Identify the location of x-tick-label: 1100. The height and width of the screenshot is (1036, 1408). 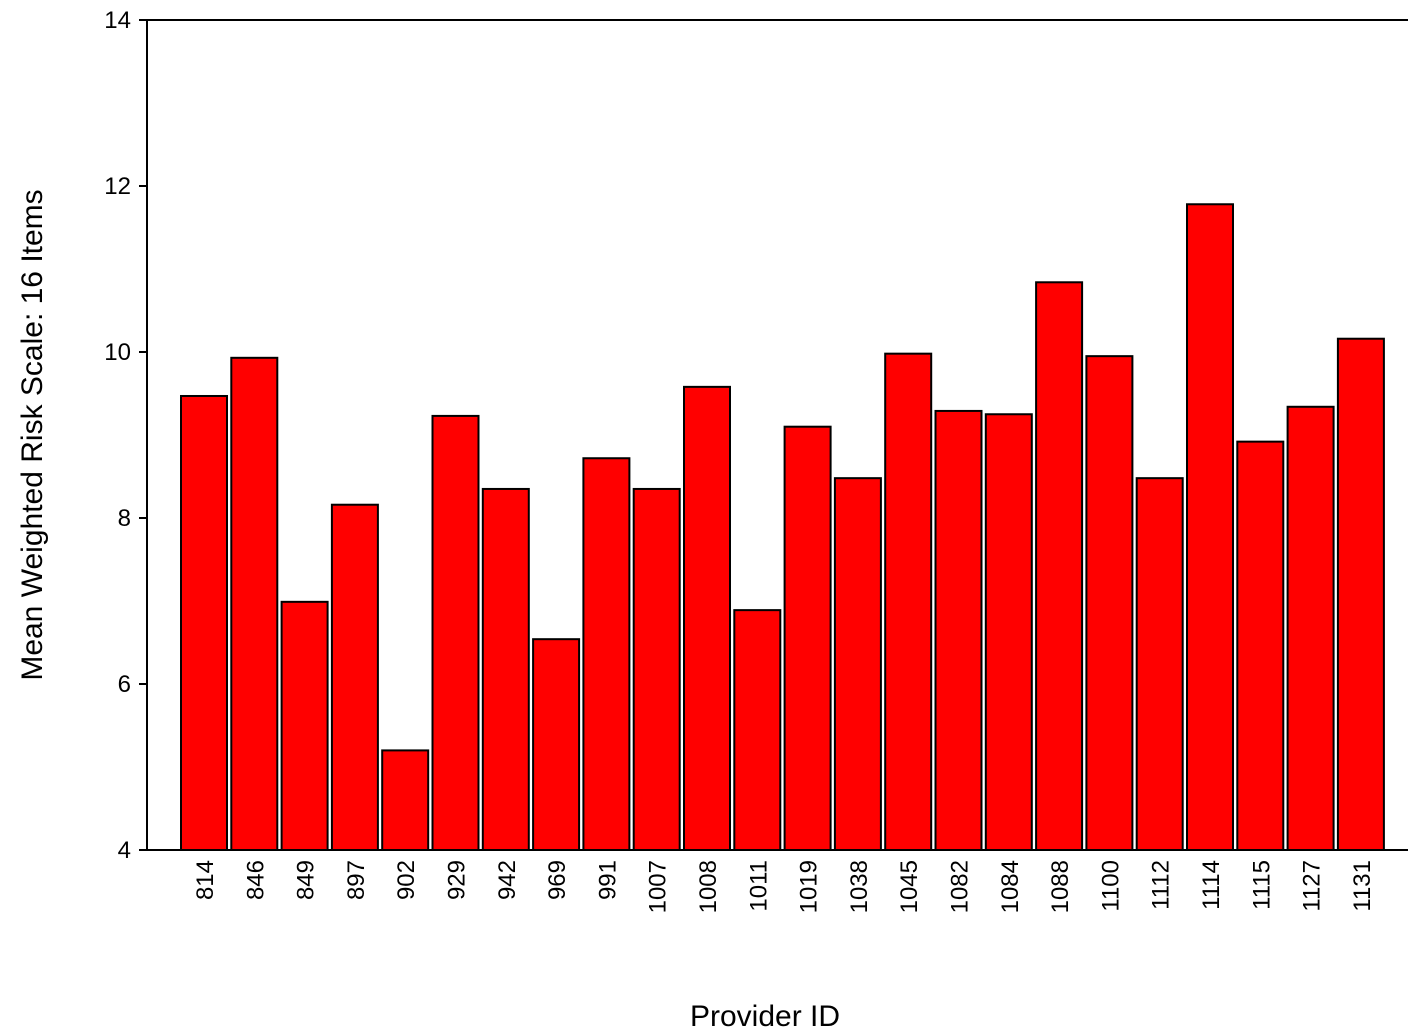
(1110, 886).